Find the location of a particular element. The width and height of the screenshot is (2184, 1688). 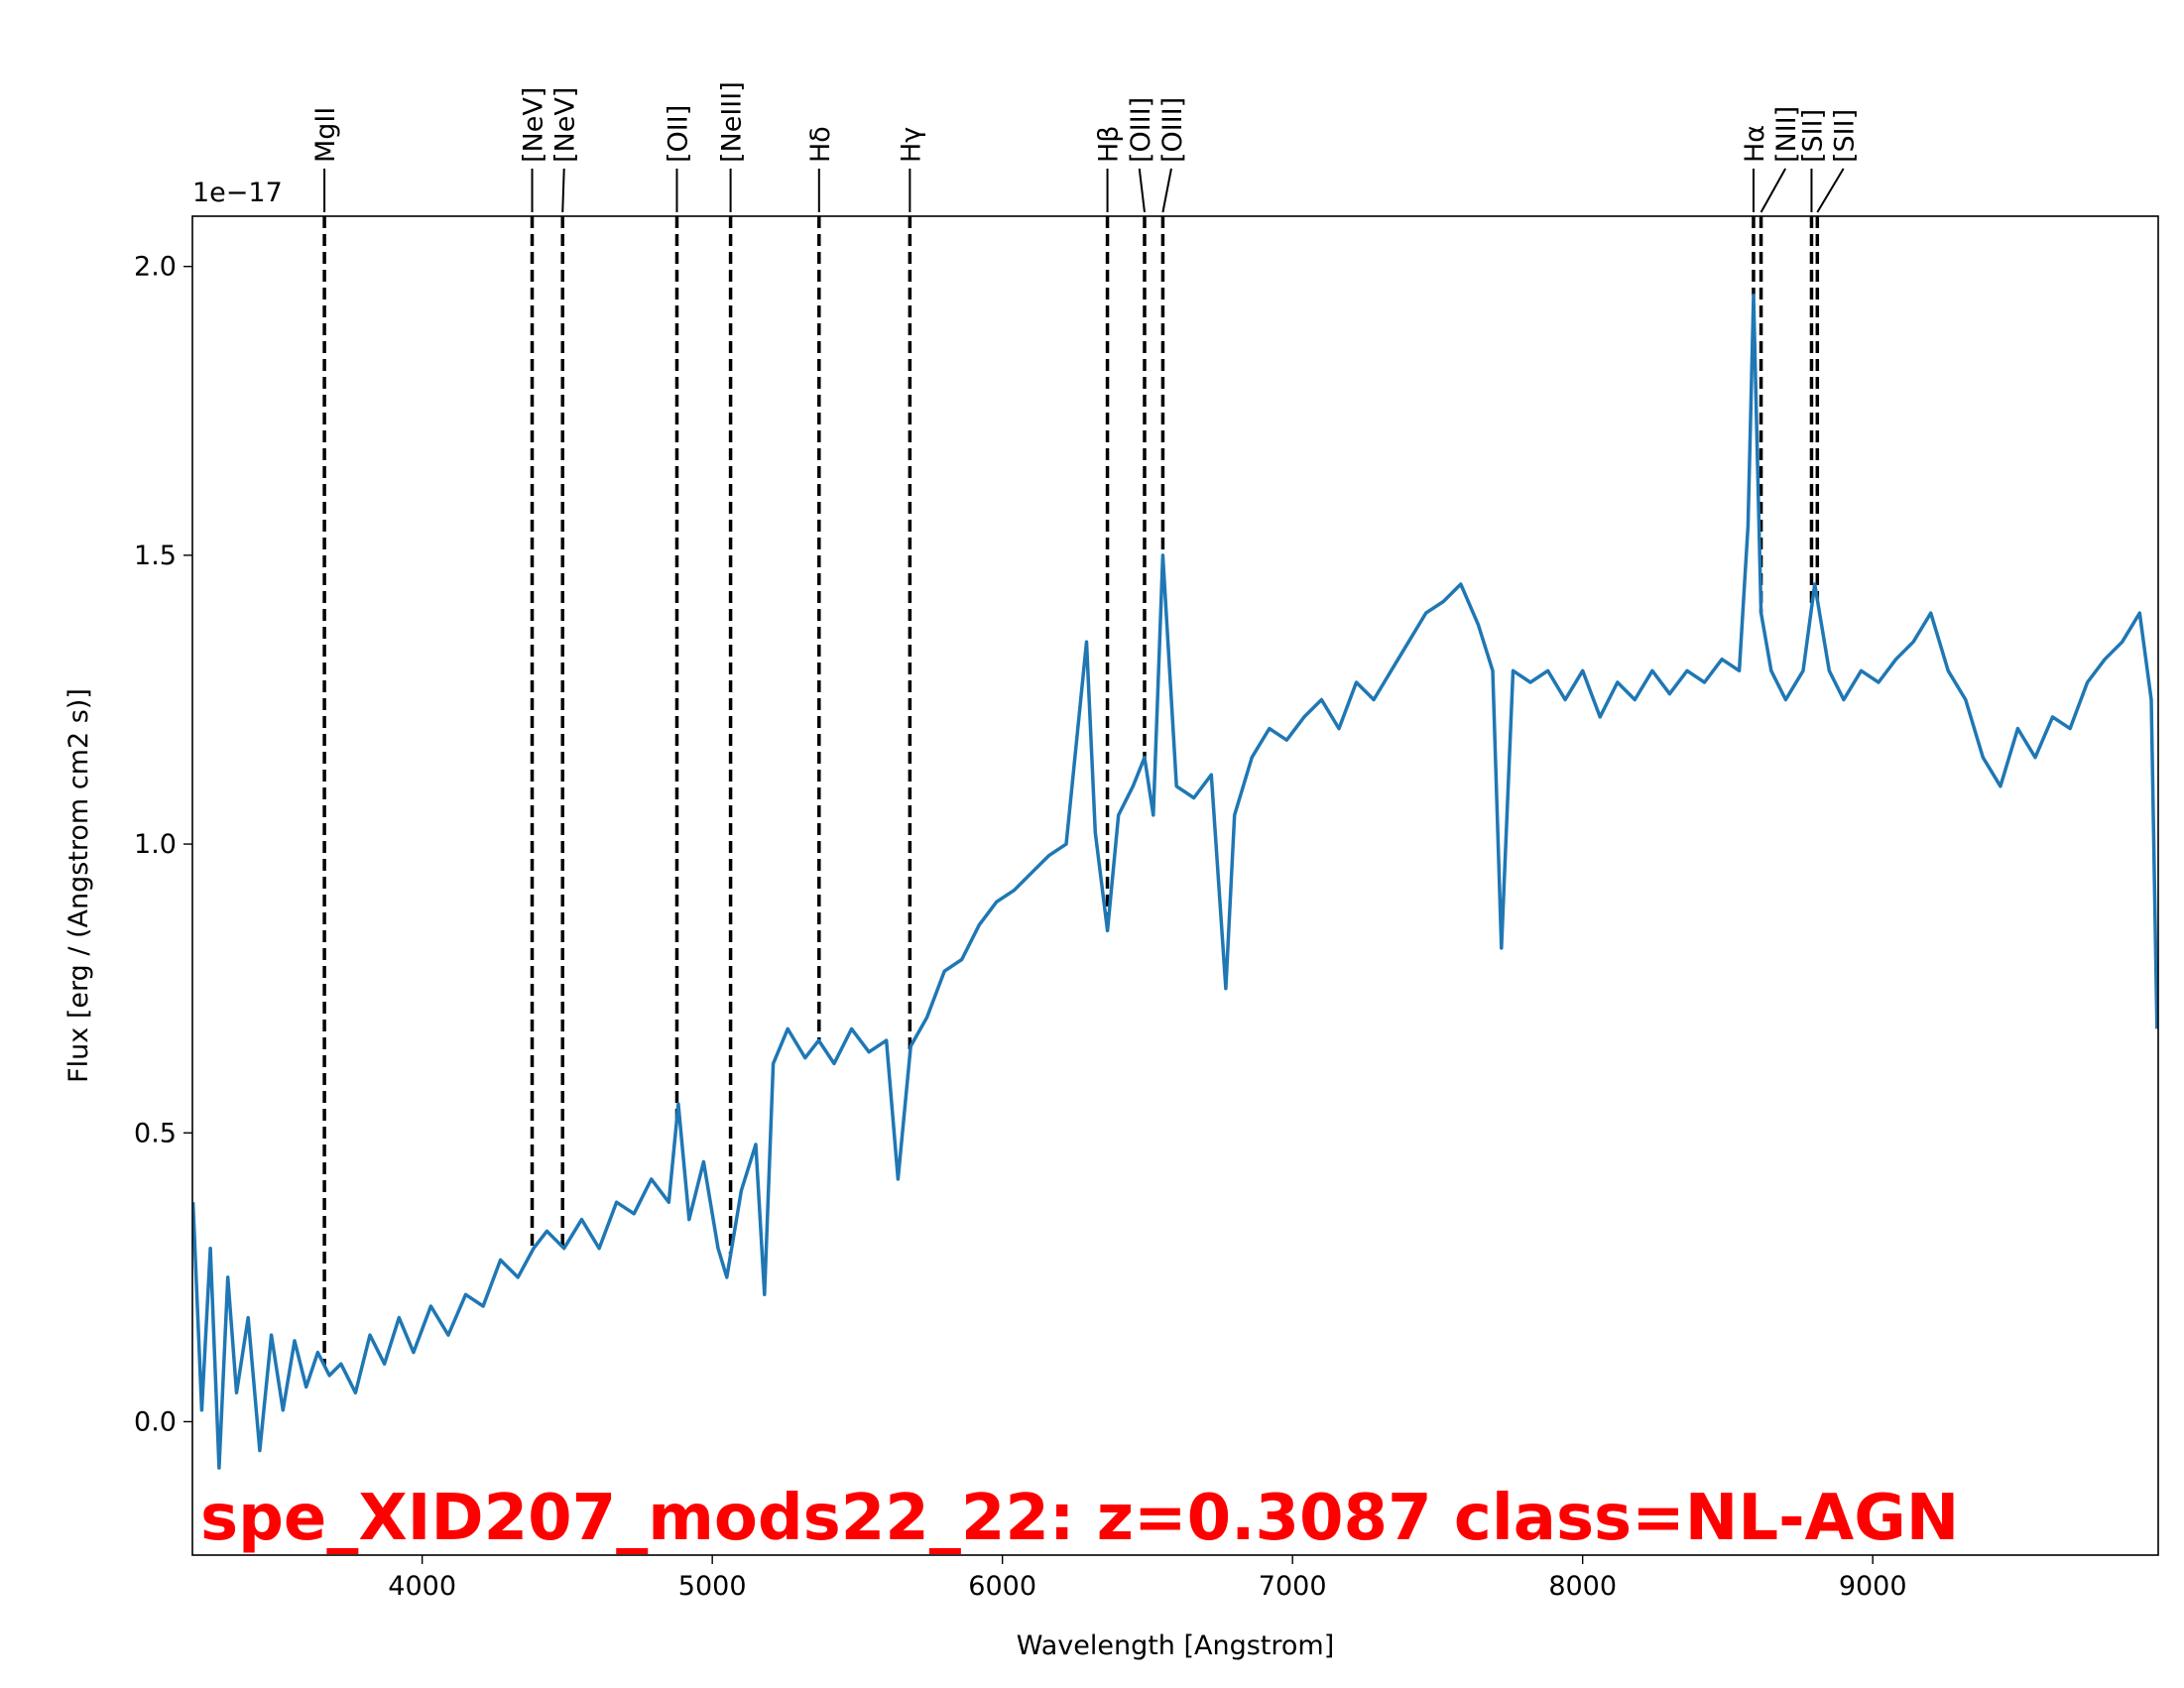

y-tick-label: 2.0 is located at coordinates (155, 267).